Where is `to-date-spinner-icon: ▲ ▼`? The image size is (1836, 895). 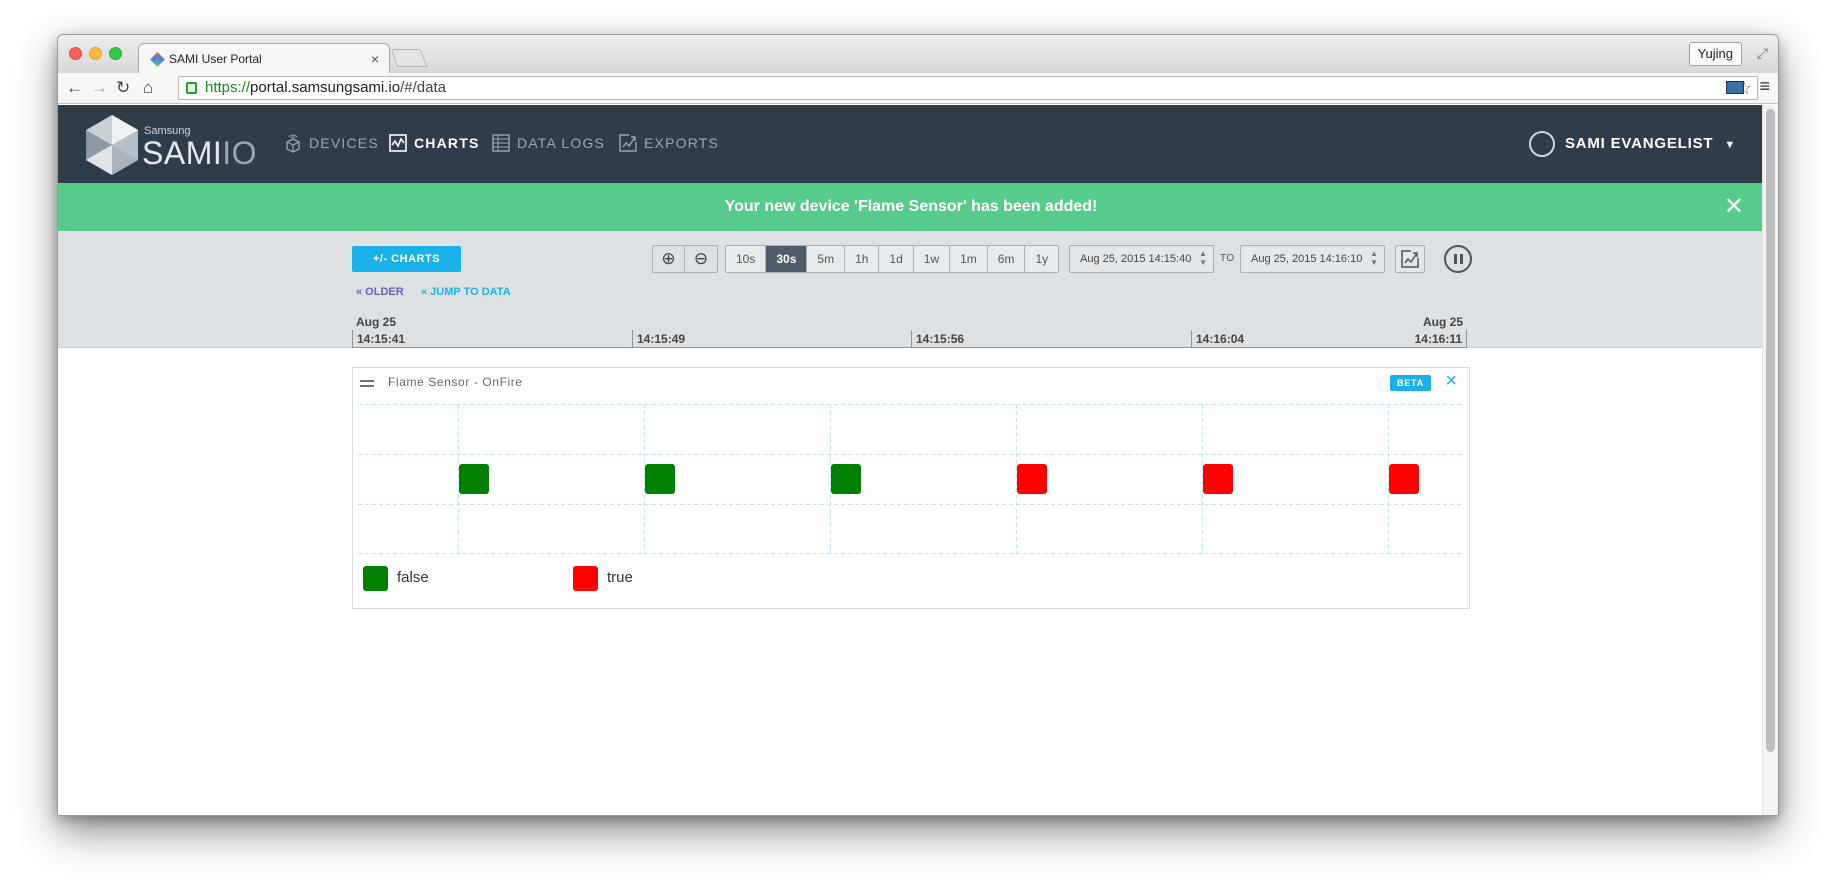 to-date-spinner-icon: ▲ ▼ is located at coordinates (1374, 258).